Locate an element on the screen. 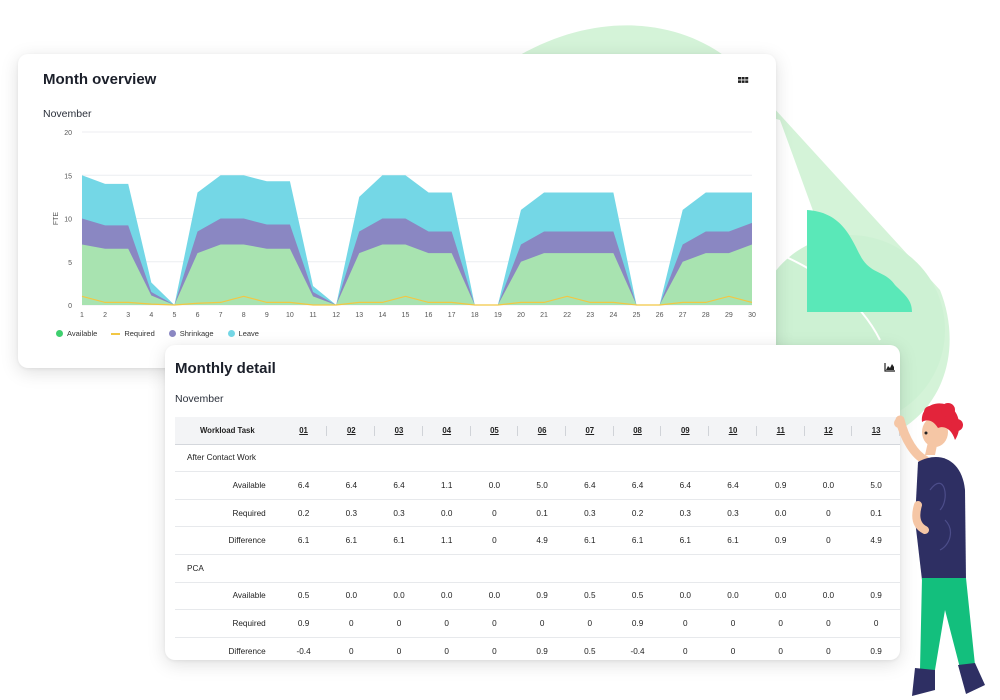 The width and height of the screenshot is (1000, 700). x-tick-label: 15 is located at coordinates (406, 315).